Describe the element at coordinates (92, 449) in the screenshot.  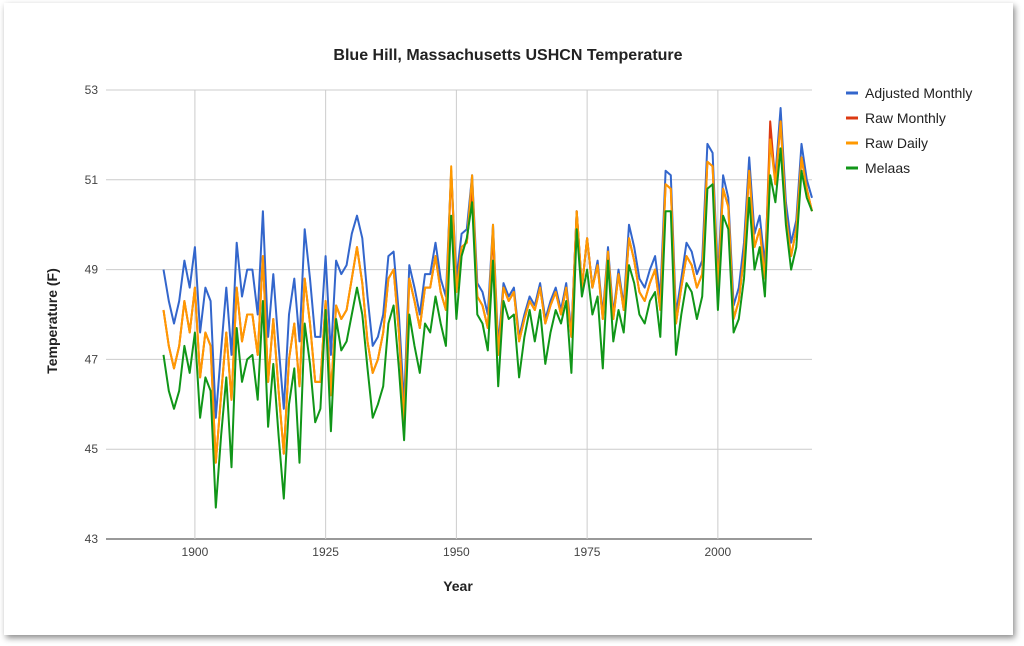
I see `y-tick-label: 45` at that location.